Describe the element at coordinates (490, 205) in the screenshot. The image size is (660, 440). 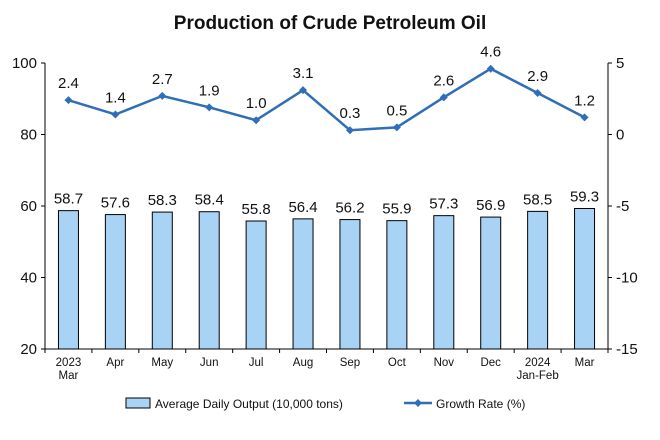
I see `bar-value-label: 56.9` at that location.